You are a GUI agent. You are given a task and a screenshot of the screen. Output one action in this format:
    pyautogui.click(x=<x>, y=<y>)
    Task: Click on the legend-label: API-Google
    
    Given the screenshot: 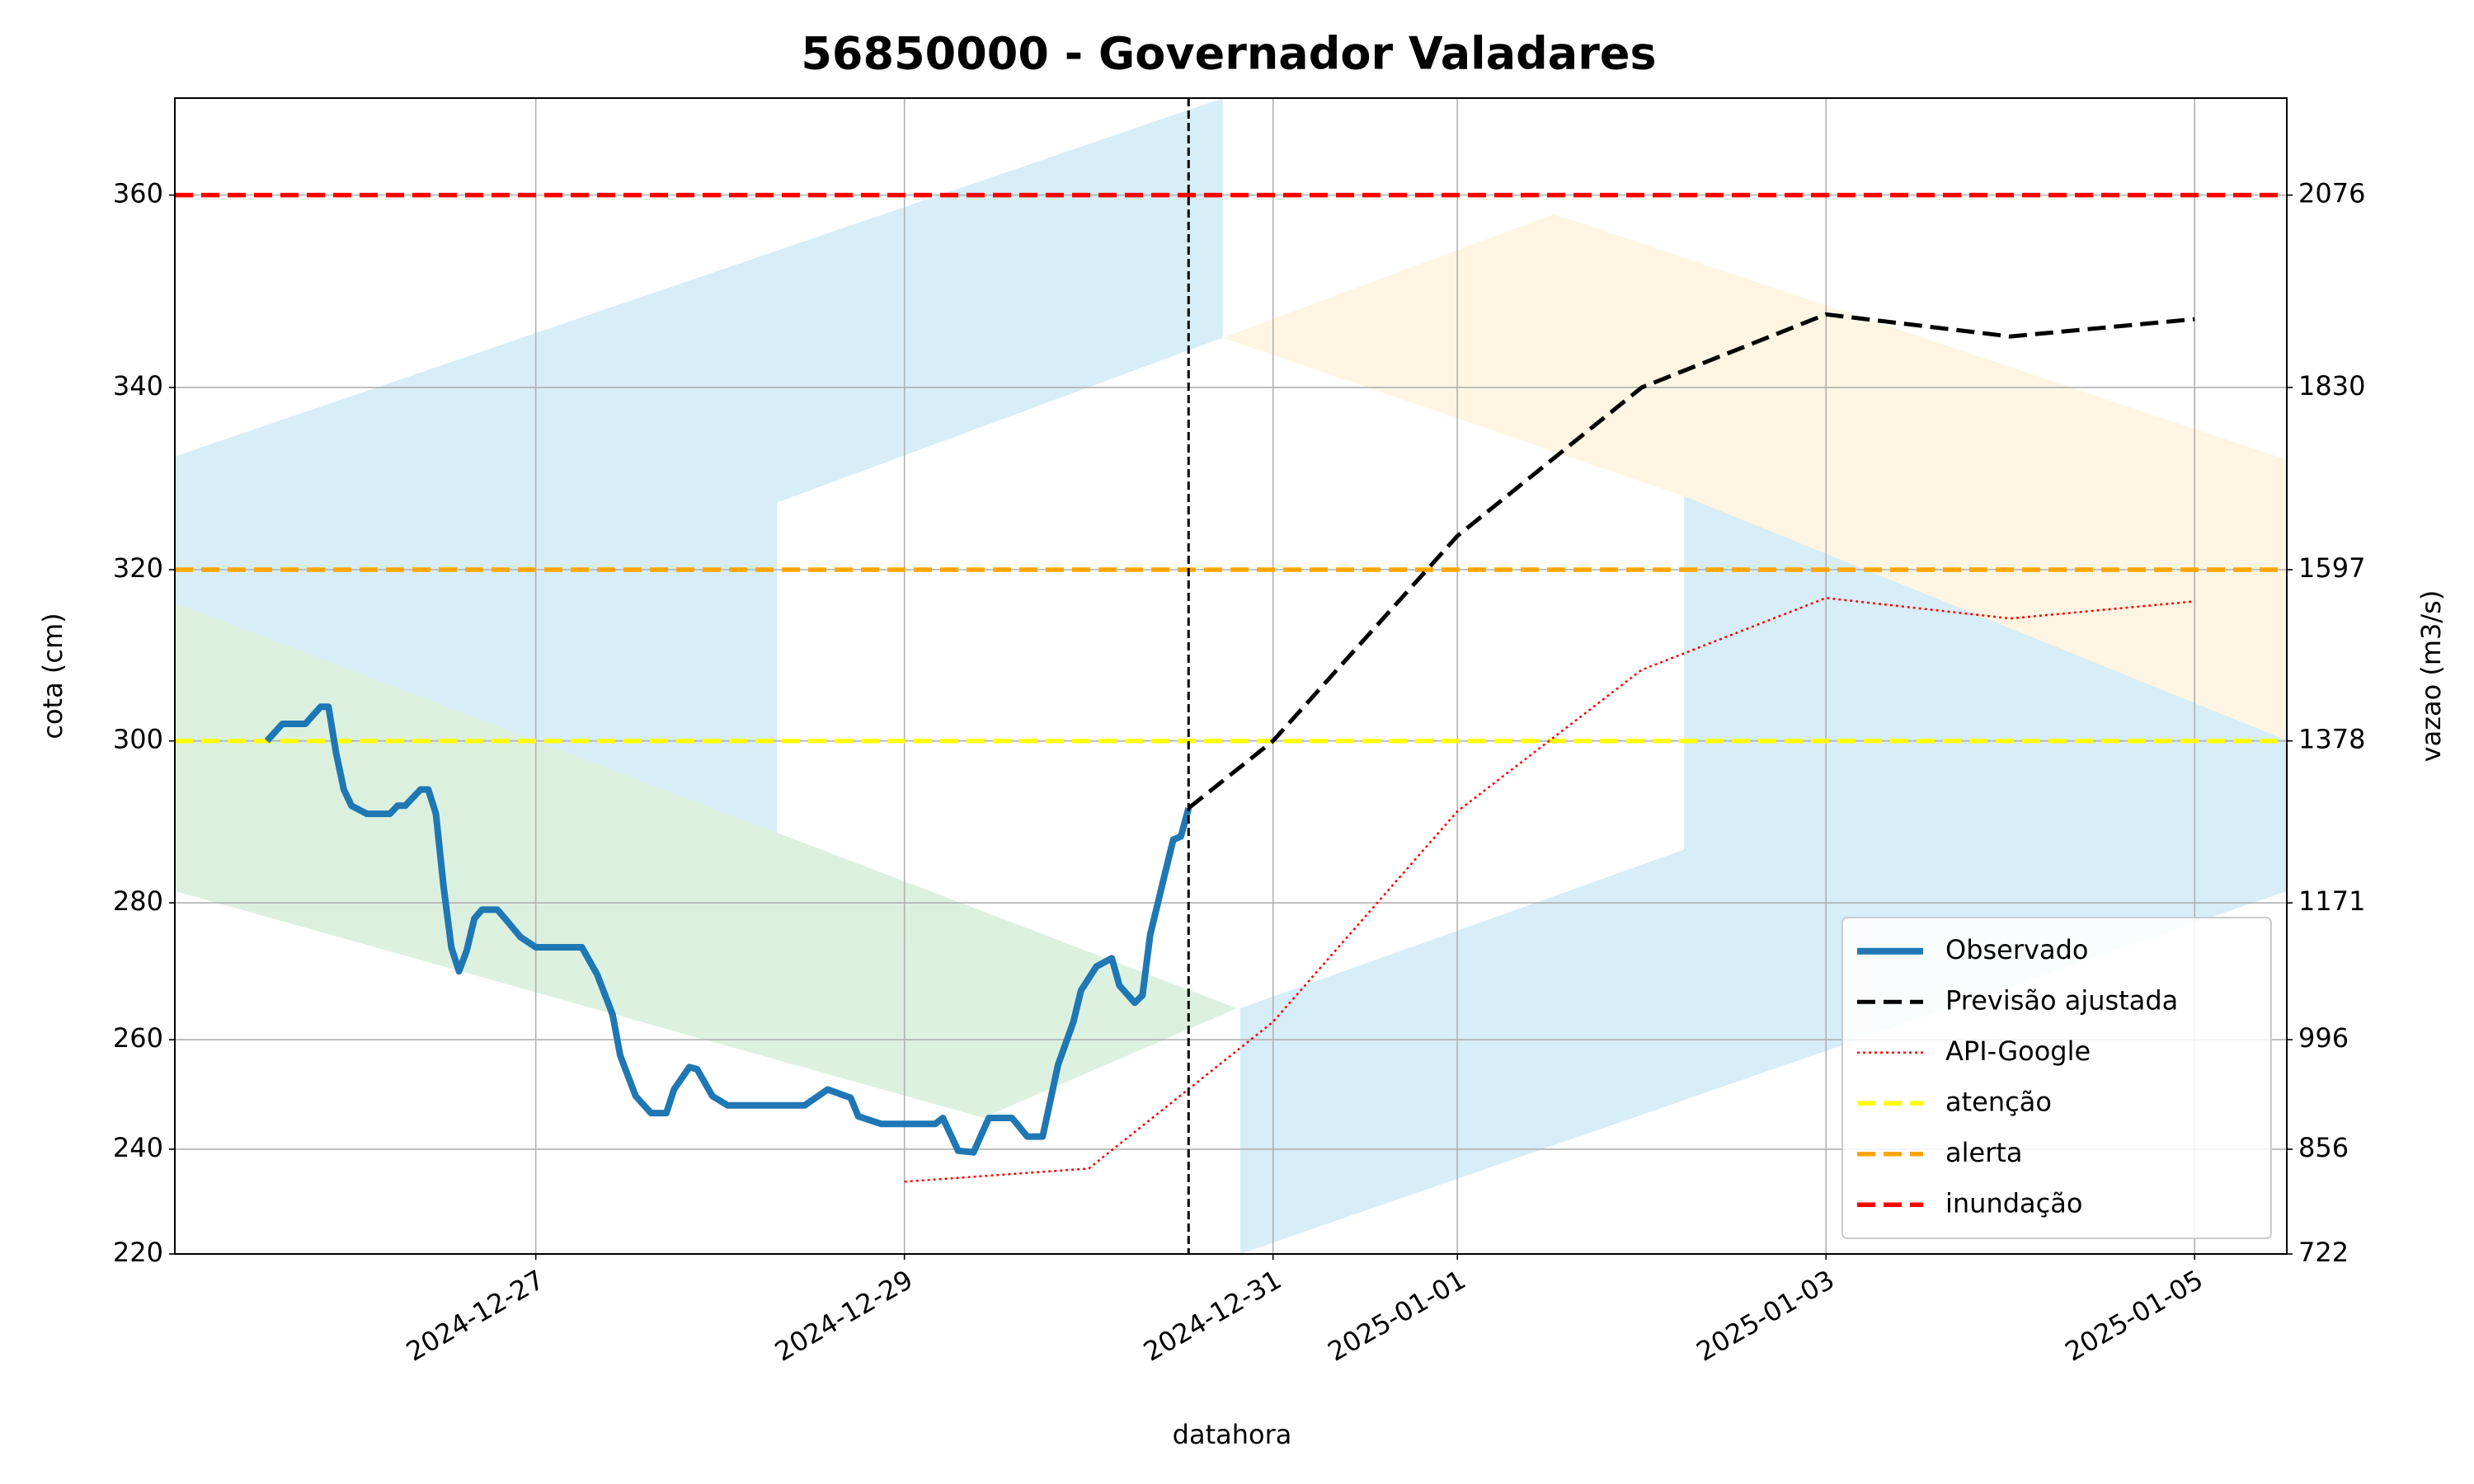 What is the action you would take?
    pyautogui.click(x=2018, y=1051)
    